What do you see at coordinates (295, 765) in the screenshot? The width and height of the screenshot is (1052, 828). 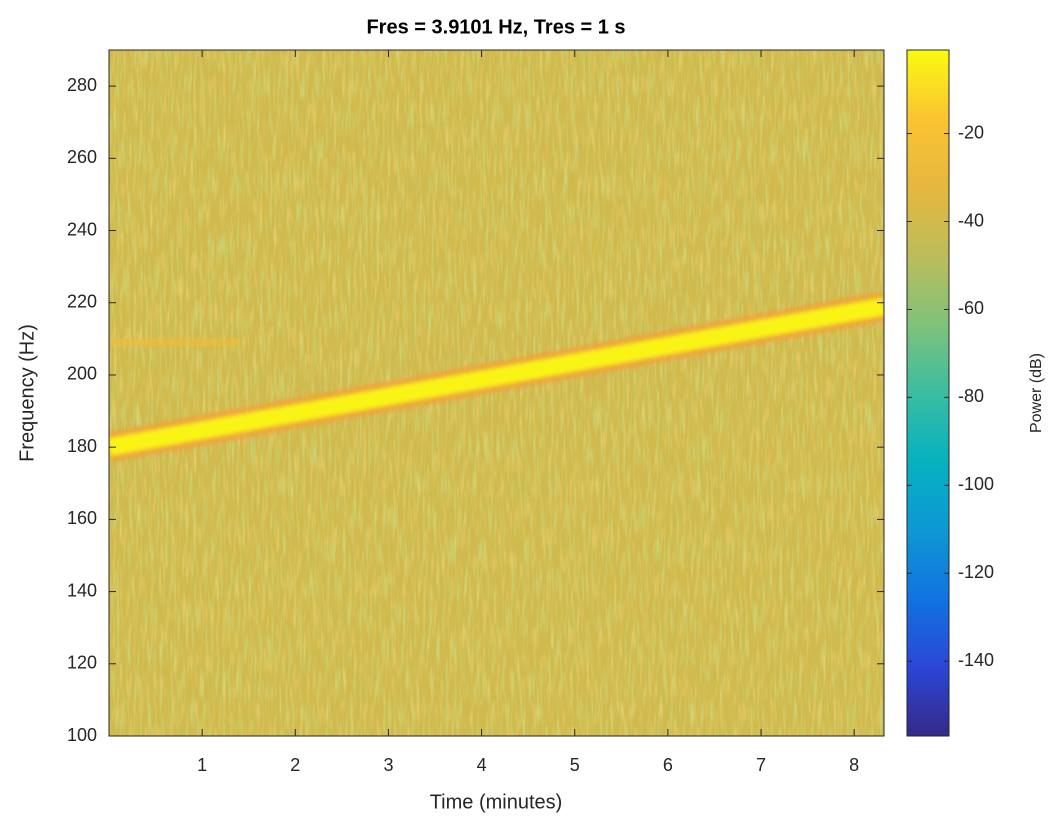 I see `x-tick-label: 2` at bounding box center [295, 765].